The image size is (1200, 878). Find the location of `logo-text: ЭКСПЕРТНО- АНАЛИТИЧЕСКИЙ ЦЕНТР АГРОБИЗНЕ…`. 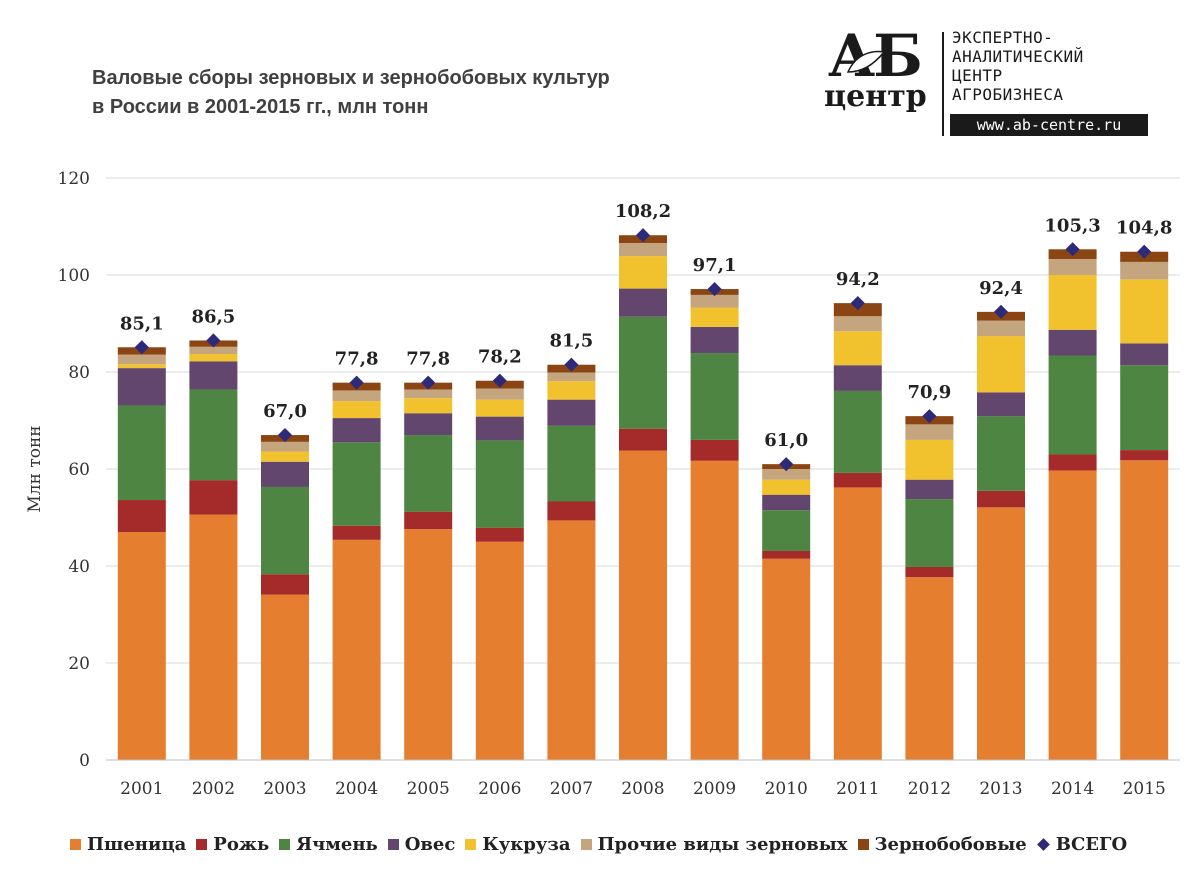

logo-text: ЭКСПЕРТНО- АНАЛИТИЧЕСКИЙ ЦЕНТР АГРОБИЗНЕ… is located at coordinates (1018, 66).